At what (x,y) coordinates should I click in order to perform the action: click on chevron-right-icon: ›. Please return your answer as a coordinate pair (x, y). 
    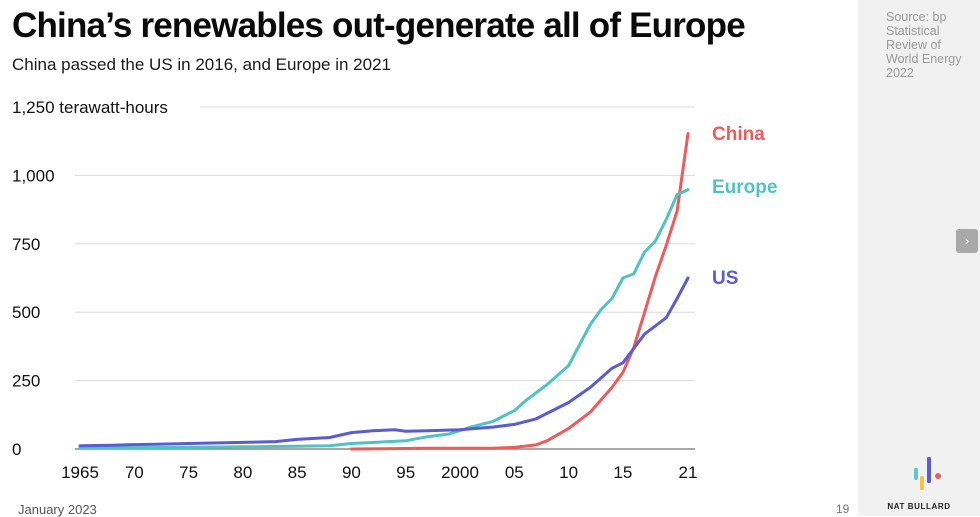
    Looking at the image, I should click on (967, 241).